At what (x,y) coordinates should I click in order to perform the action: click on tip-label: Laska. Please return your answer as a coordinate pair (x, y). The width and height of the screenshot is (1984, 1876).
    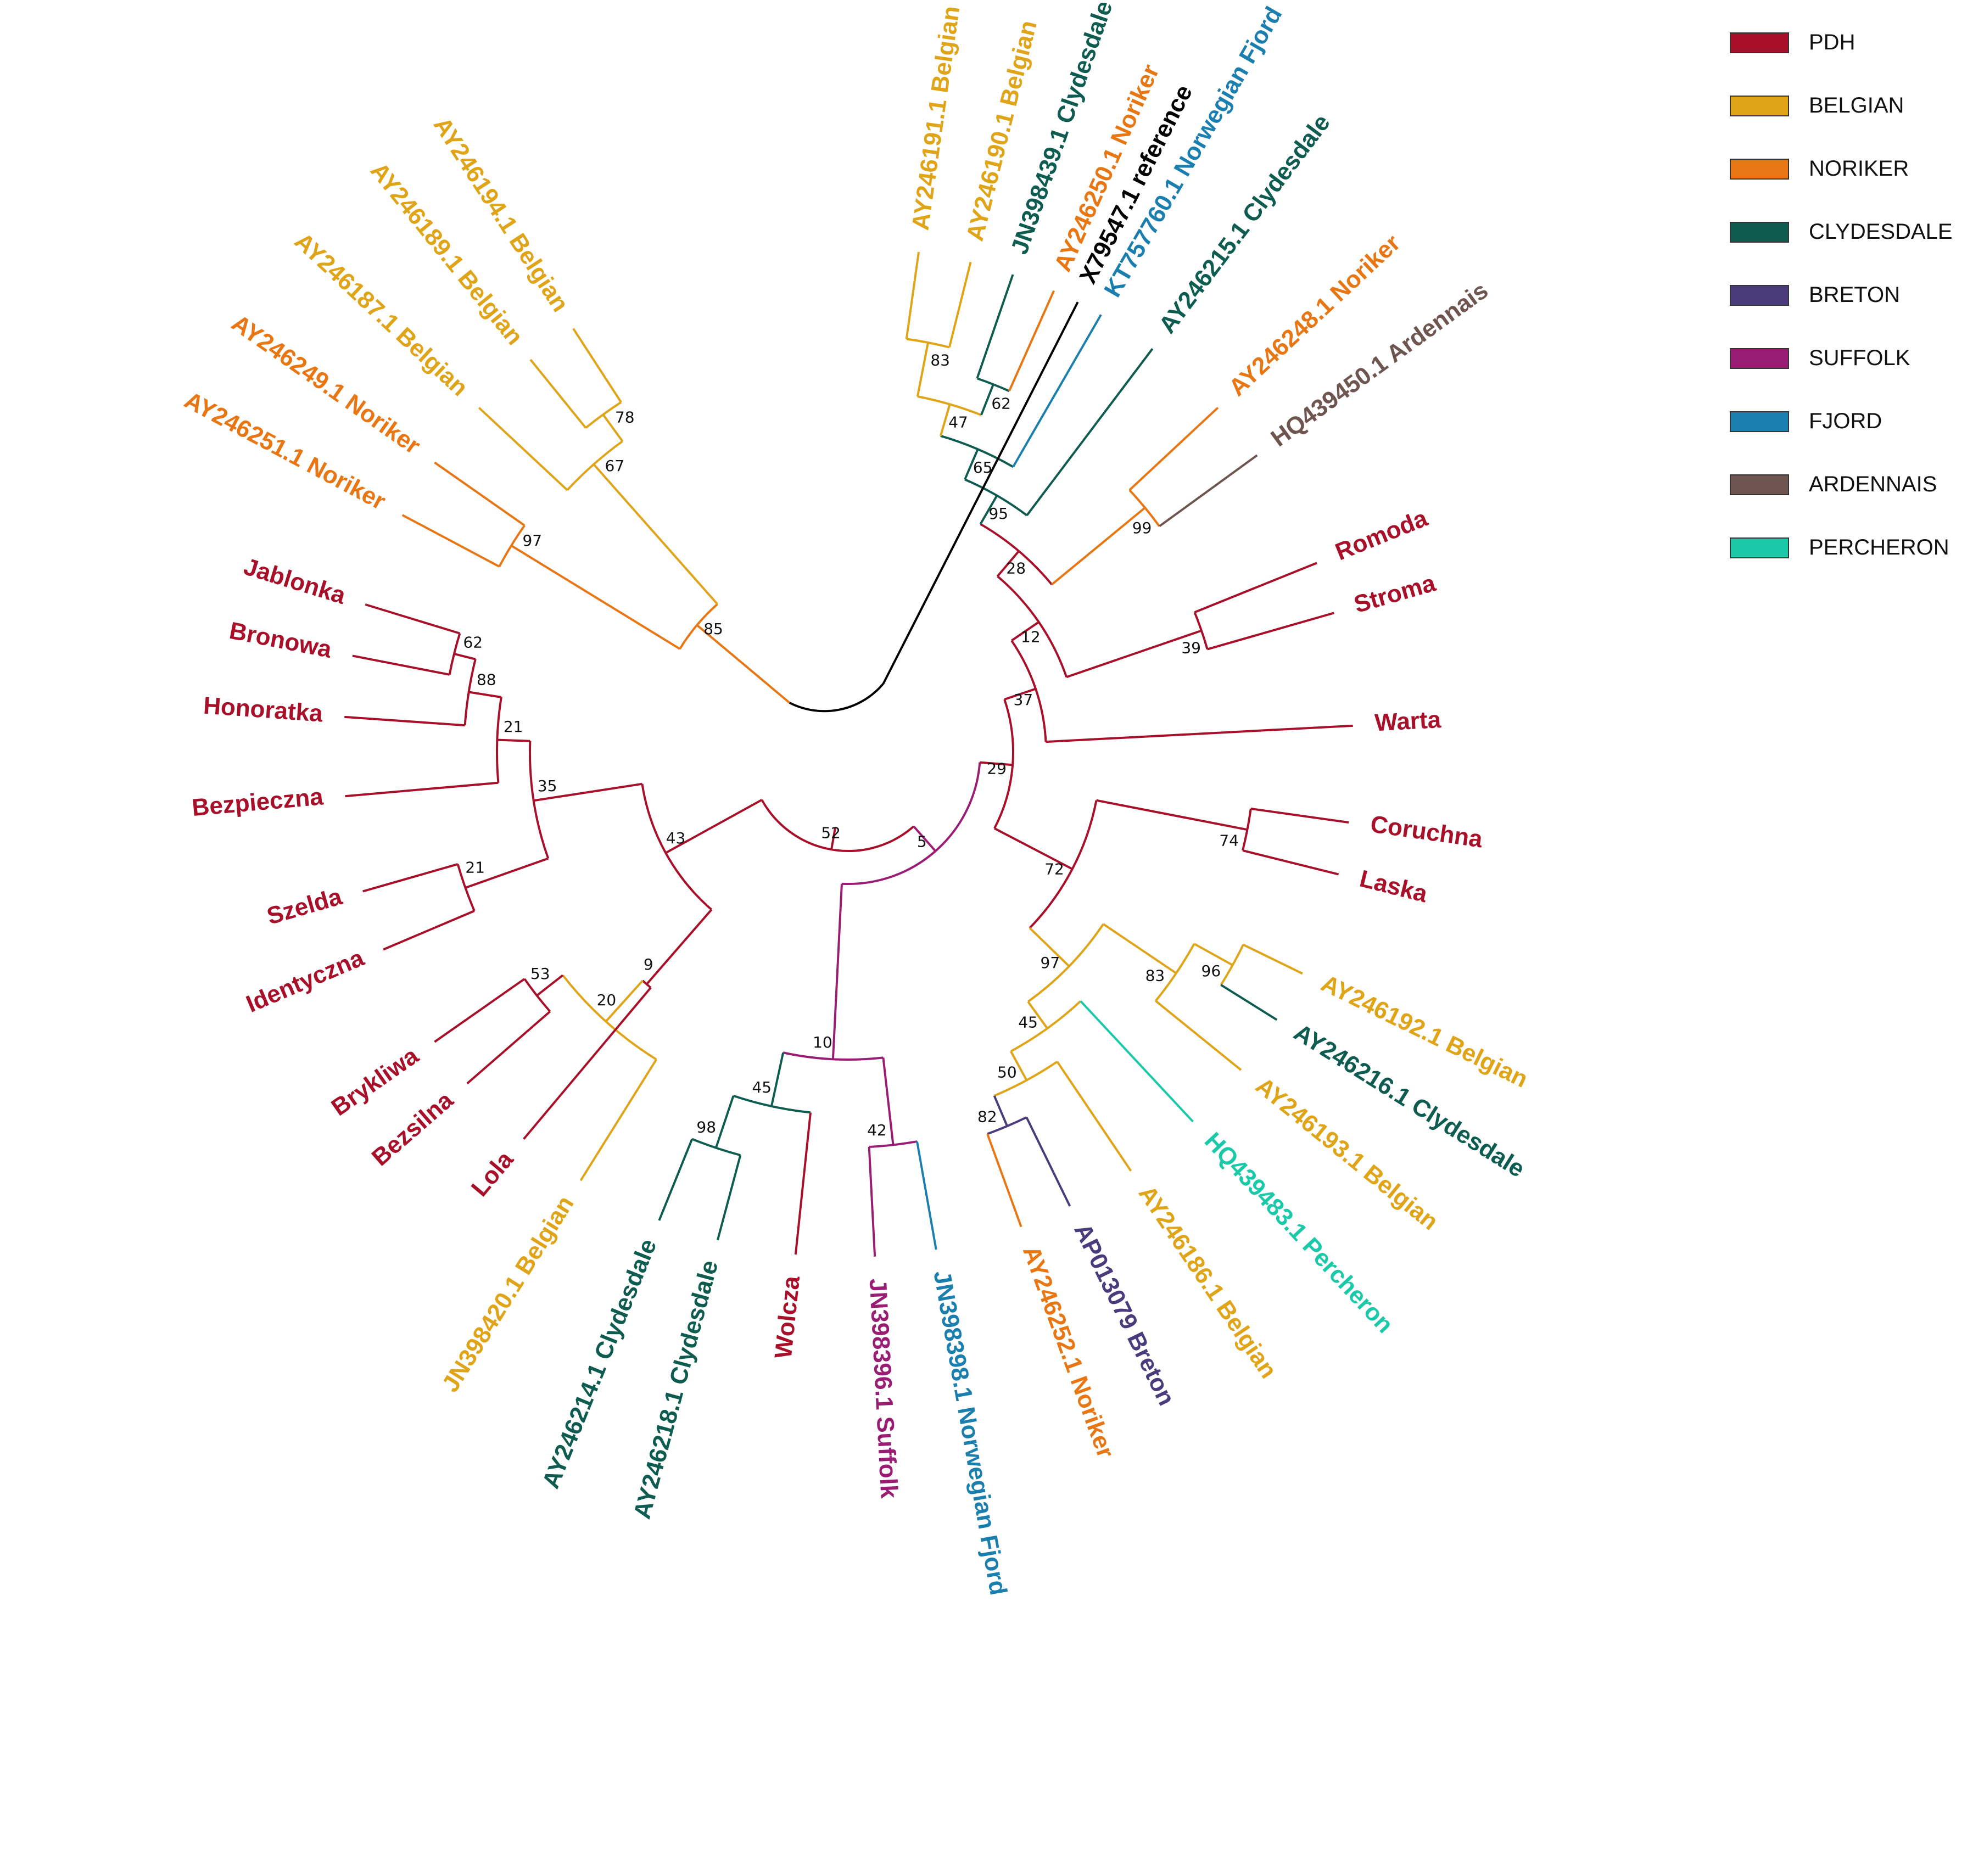
    Looking at the image, I should click on (1394, 886).